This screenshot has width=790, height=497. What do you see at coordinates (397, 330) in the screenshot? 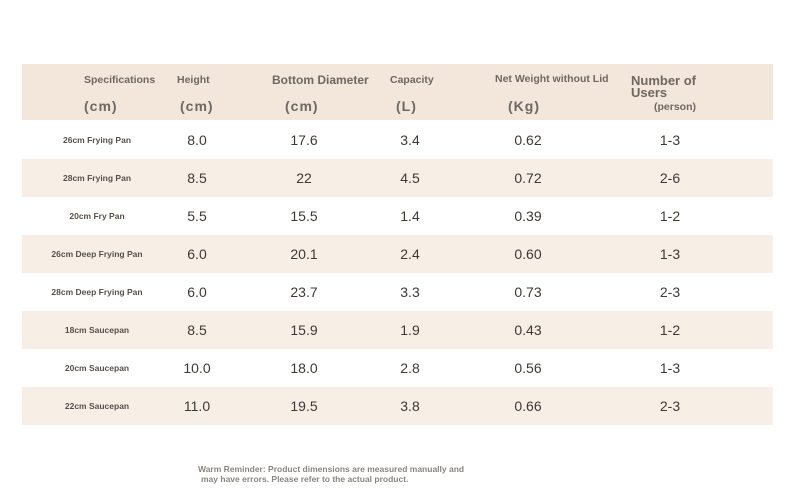
I see `table-row: 18cm Saucepan 8.5 15.9 1.9 0.43 1-2` at bounding box center [397, 330].